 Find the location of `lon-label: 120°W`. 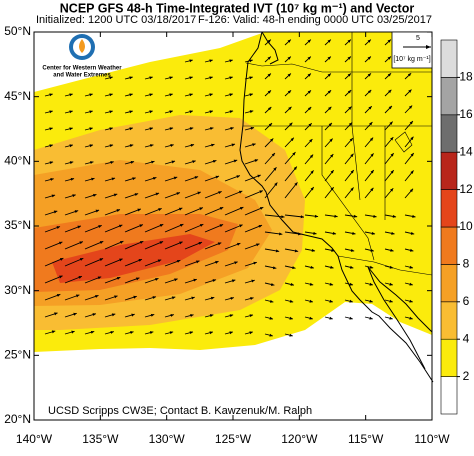

lon-label: 120°W is located at coordinates (299, 439).